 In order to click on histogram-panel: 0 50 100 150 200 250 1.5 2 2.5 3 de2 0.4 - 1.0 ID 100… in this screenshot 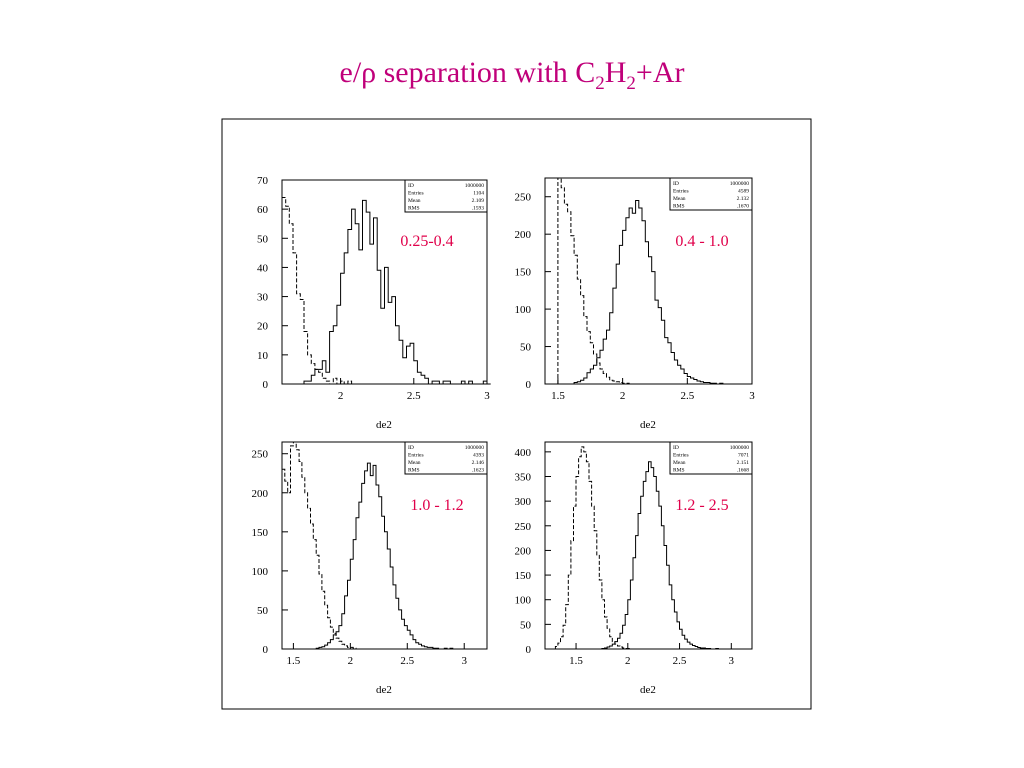, I will do `click(635, 304)`.